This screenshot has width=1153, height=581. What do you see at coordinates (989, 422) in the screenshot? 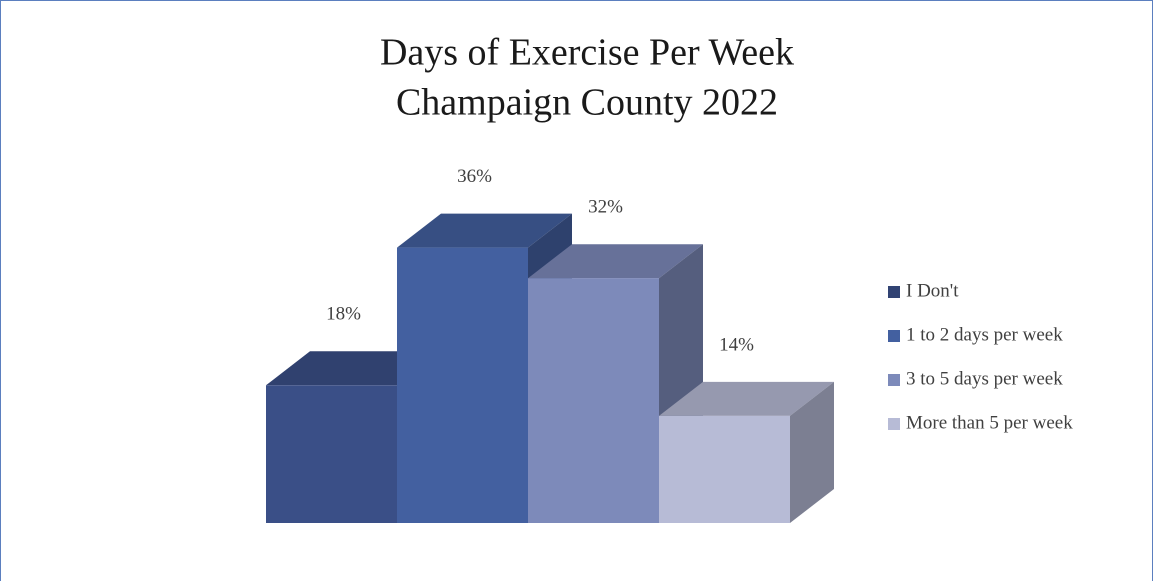
I see `legend-label: More than 5 per week` at bounding box center [989, 422].